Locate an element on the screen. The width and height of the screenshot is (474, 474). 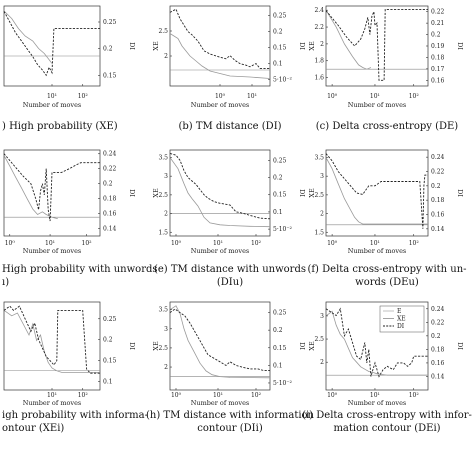
y1-tick-label: 1.6 is located at coordinates (319, 78).